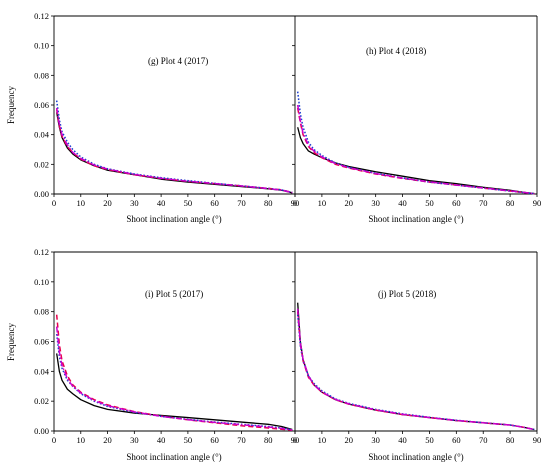 The width and height of the screenshot is (550, 473). What do you see at coordinates (178, 61) in the screenshot?
I see `panel-label-g: (g) Plot 4 (2017)` at bounding box center [178, 61].